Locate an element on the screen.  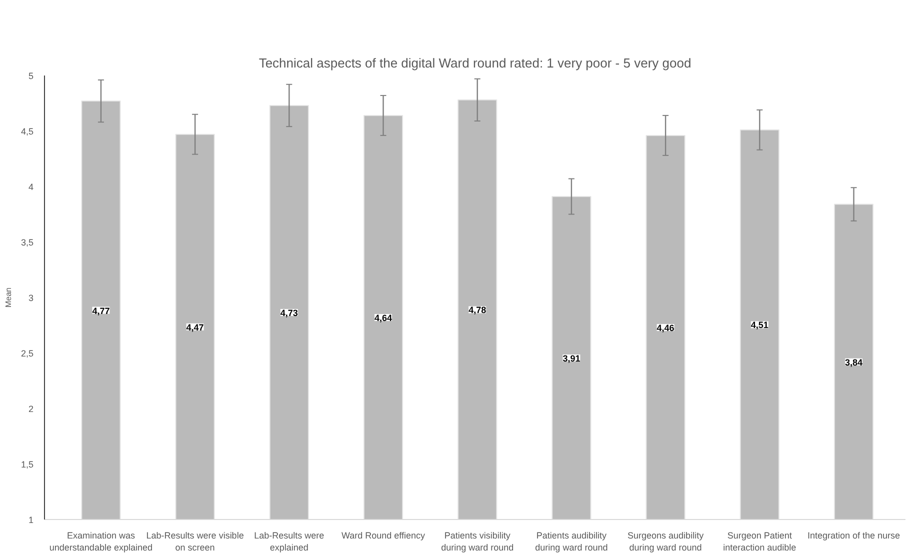
x-tick-label: Integration of the nurse is located at coordinates (853, 535).